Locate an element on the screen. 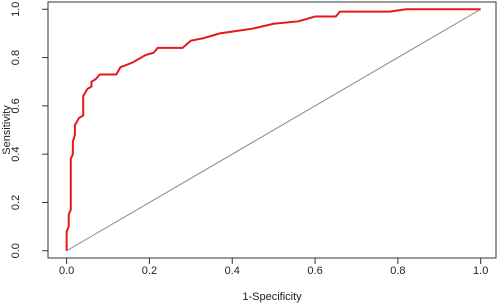  y-tick-label: 1.0 is located at coordinates (16, 9).